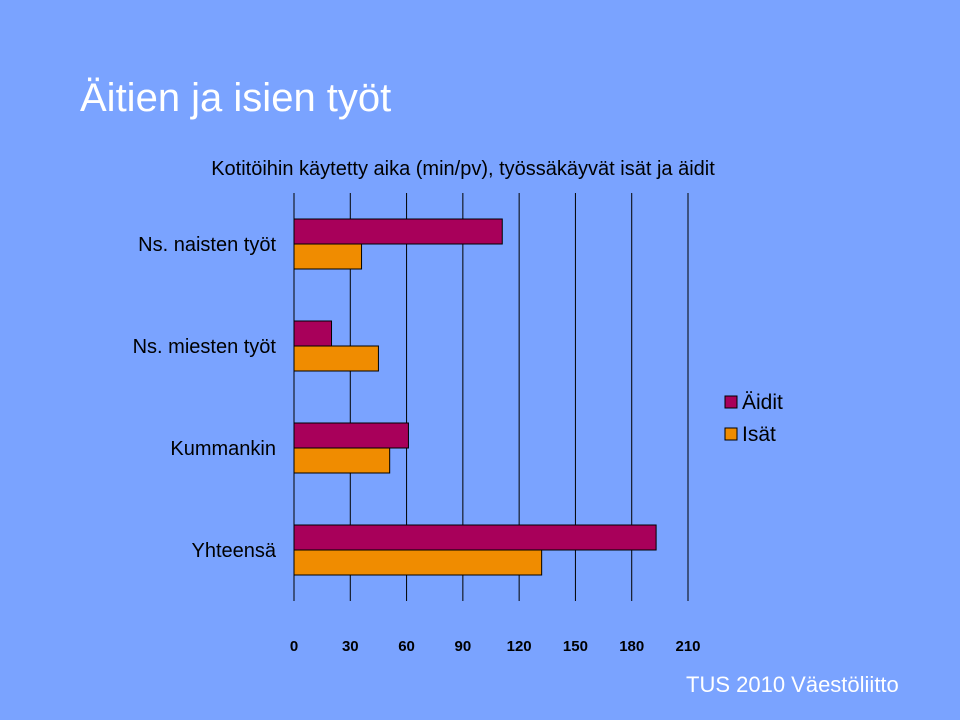 Image resolution: width=960 pixels, height=720 pixels. Describe the element at coordinates (294, 646) in the screenshot. I see `x-tick-label: 0` at that location.